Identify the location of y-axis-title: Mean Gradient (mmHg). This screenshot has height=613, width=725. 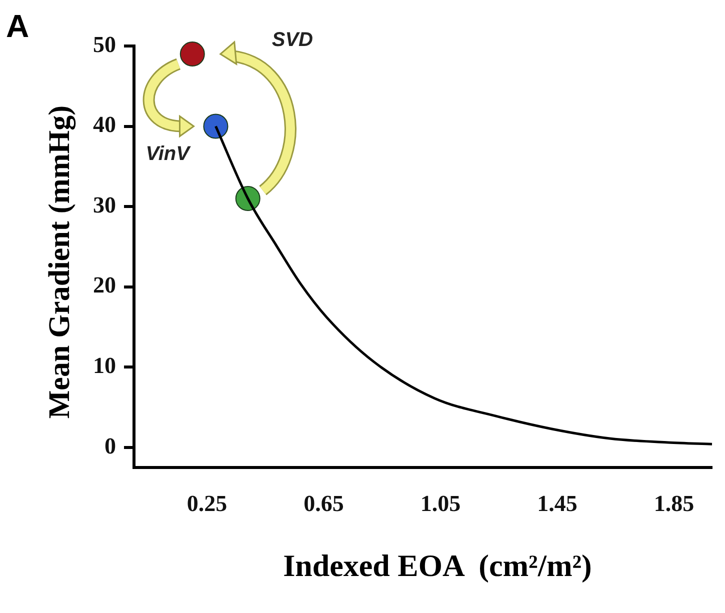
(60, 262).